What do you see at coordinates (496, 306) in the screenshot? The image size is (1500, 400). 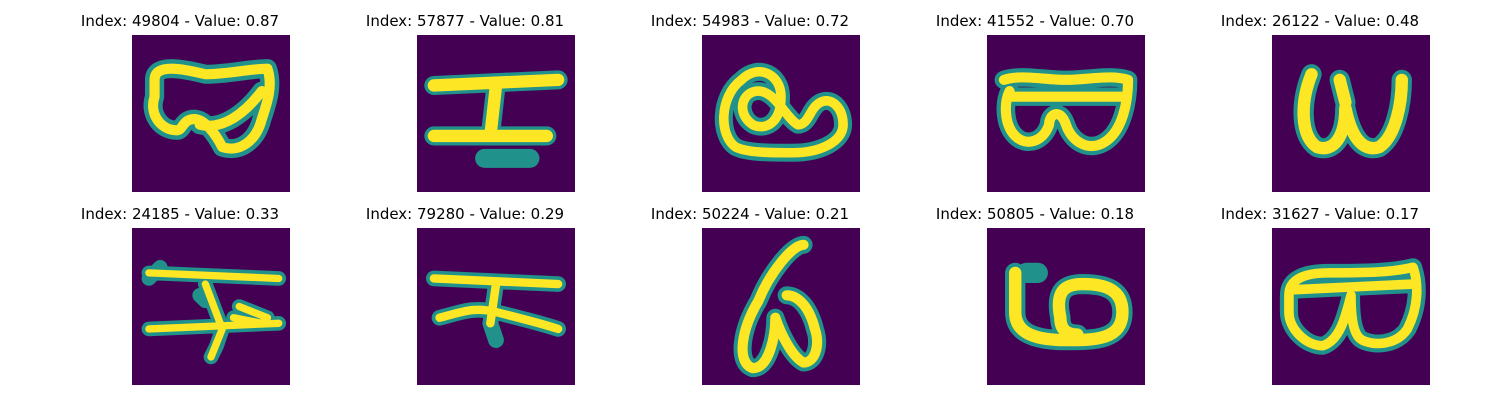 I see `glyph-79280-icon` at bounding box center [496, 306].